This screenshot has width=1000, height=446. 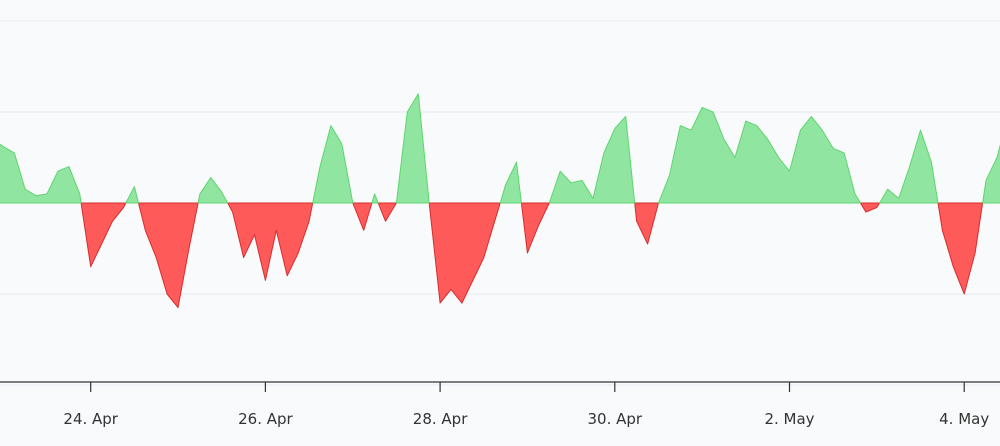 What do you see at coordinates (964, 419) in the screenshot?
I see `x-tick-label: 4. May` at bounding box center [964, 419].